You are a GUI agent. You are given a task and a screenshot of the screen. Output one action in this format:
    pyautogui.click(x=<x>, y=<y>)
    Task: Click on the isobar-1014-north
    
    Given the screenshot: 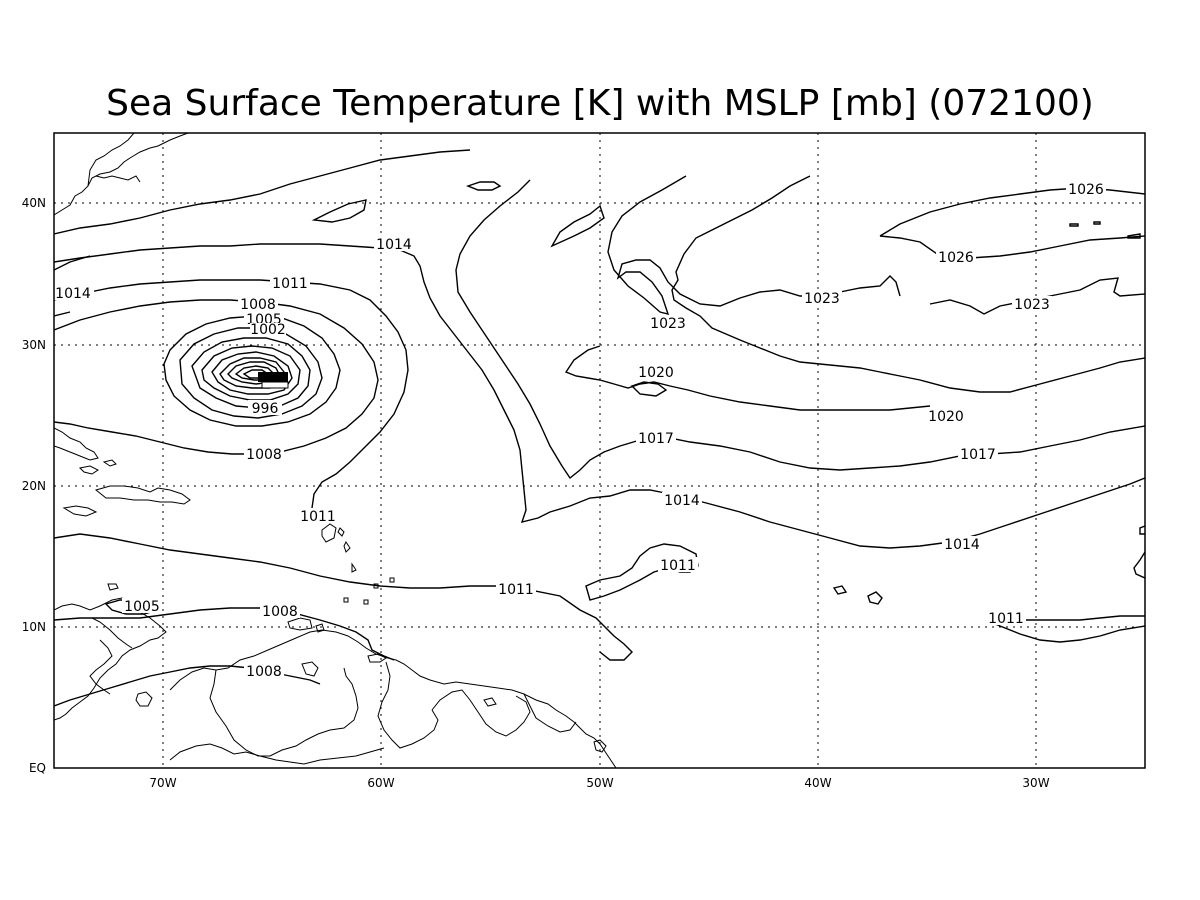 What is the action you would take?
    pyautogui.click(x=262, y=192)
    